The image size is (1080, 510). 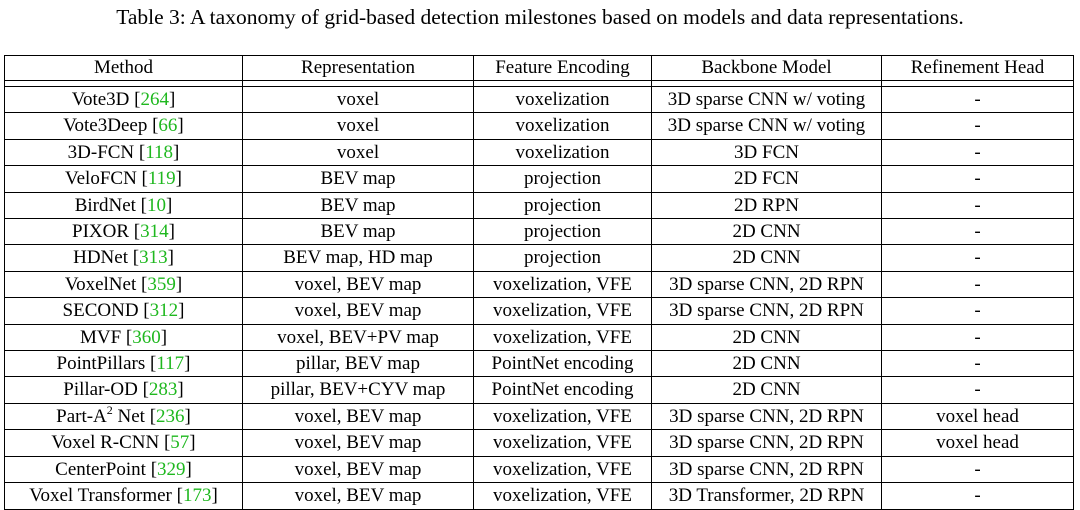 I want to click on method-cell: Vote3Deep [66], so click(x=123, y=126).